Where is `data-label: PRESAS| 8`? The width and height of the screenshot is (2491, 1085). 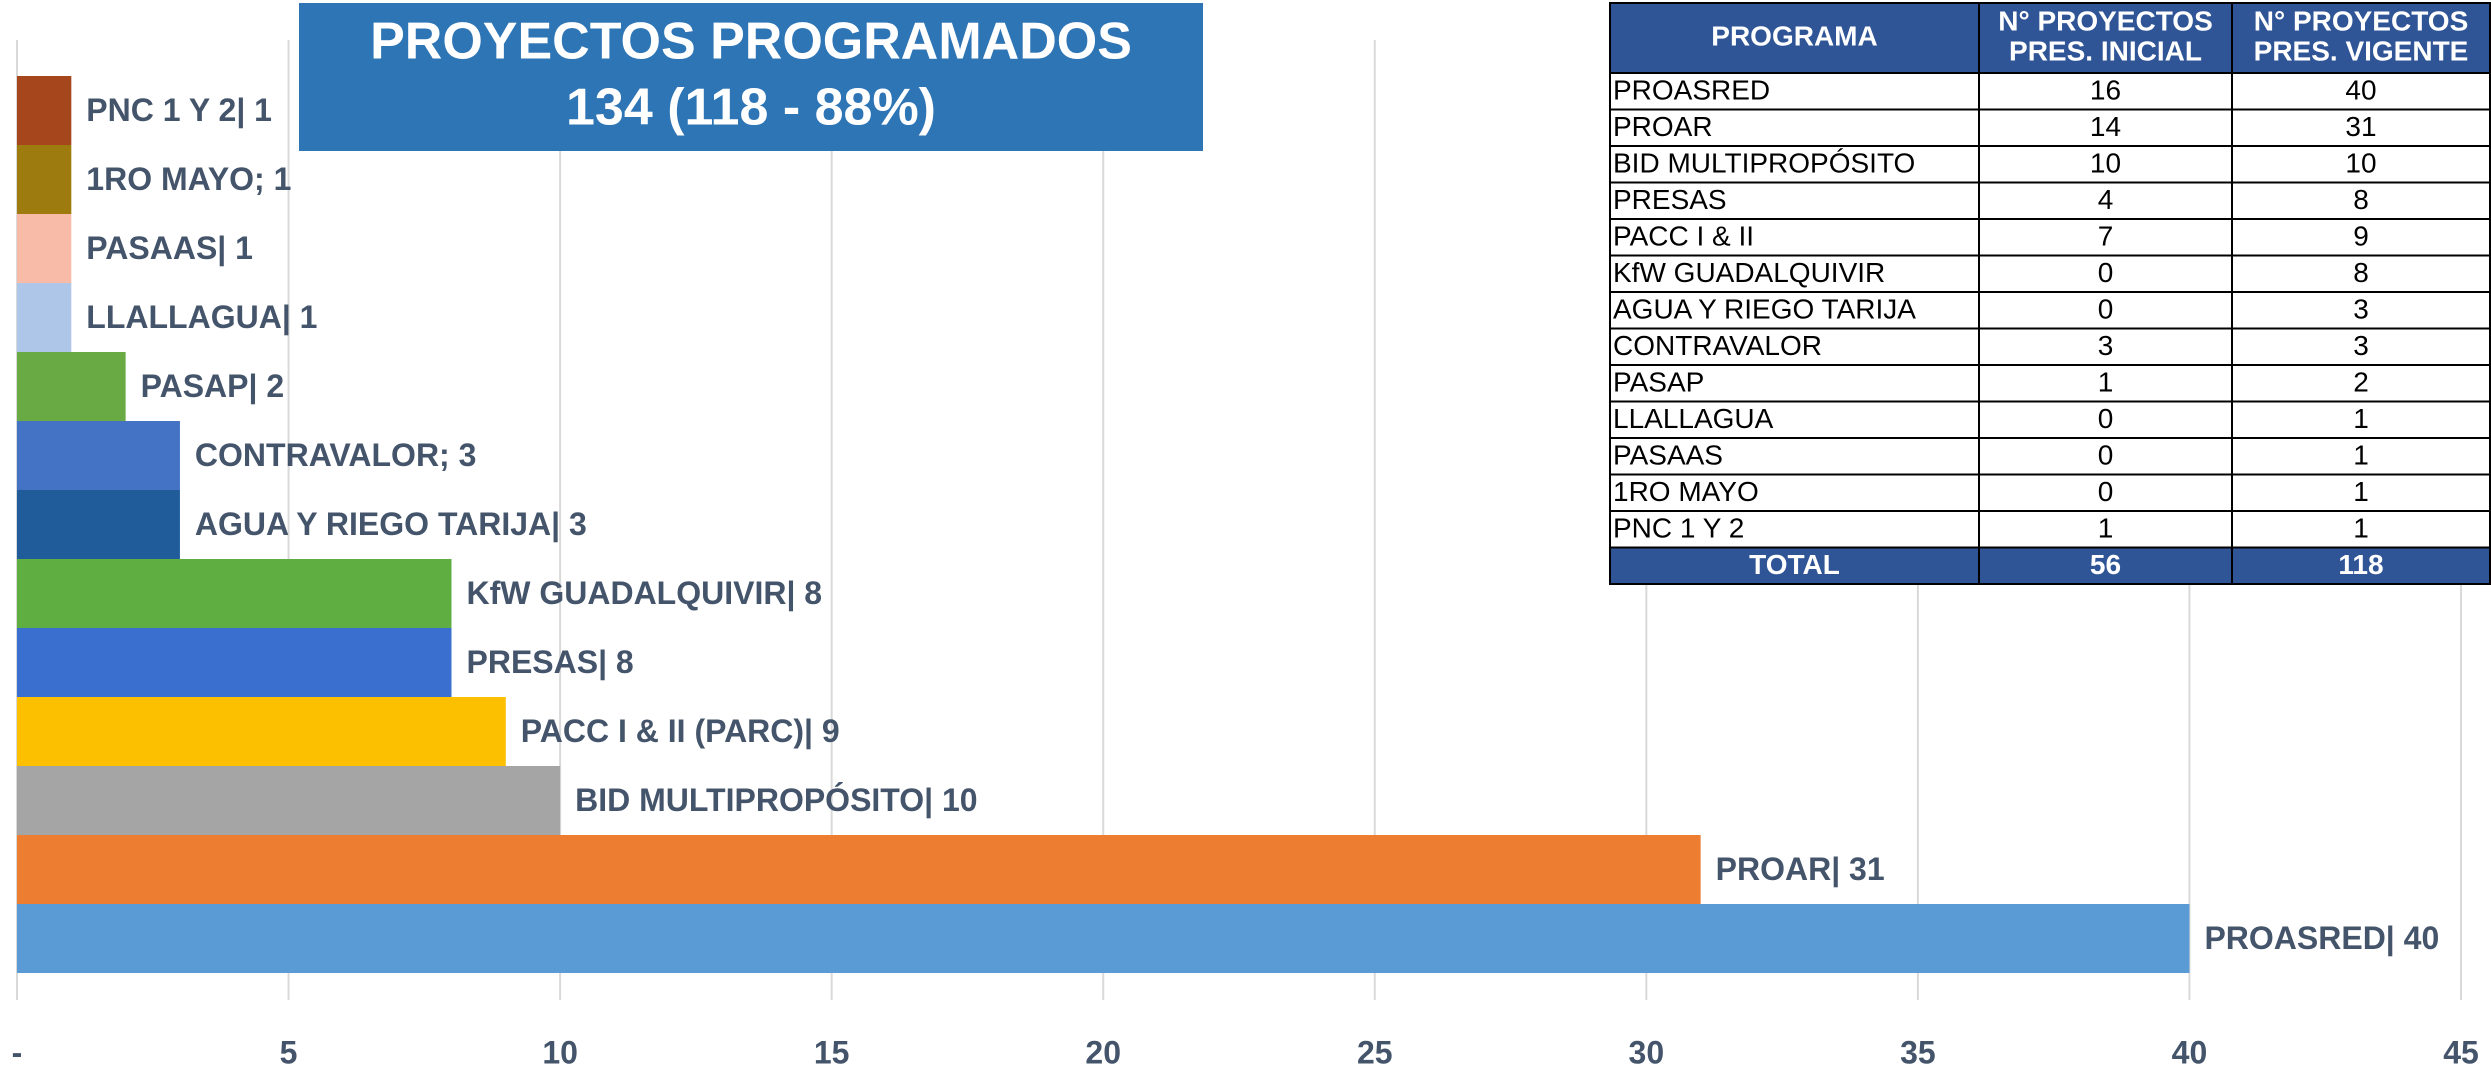 data-label: PRESAS| 8 is located at coordinates (549, 662).